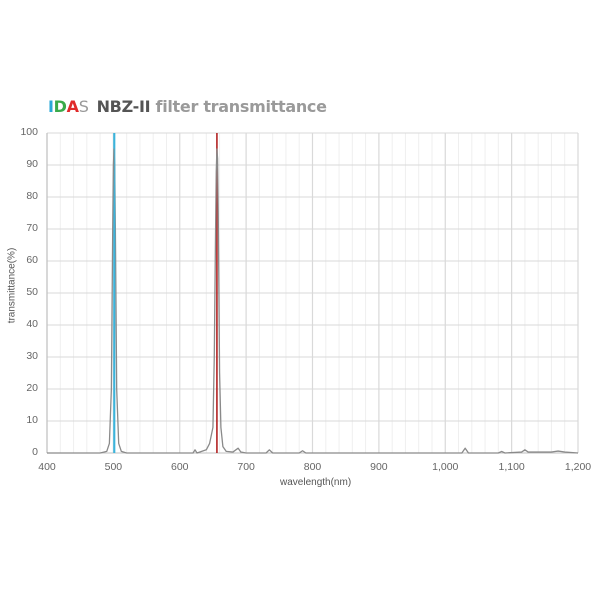 The image size is (600, 600). I want to click on x-tick-label: 1,100, so click(511, 467).